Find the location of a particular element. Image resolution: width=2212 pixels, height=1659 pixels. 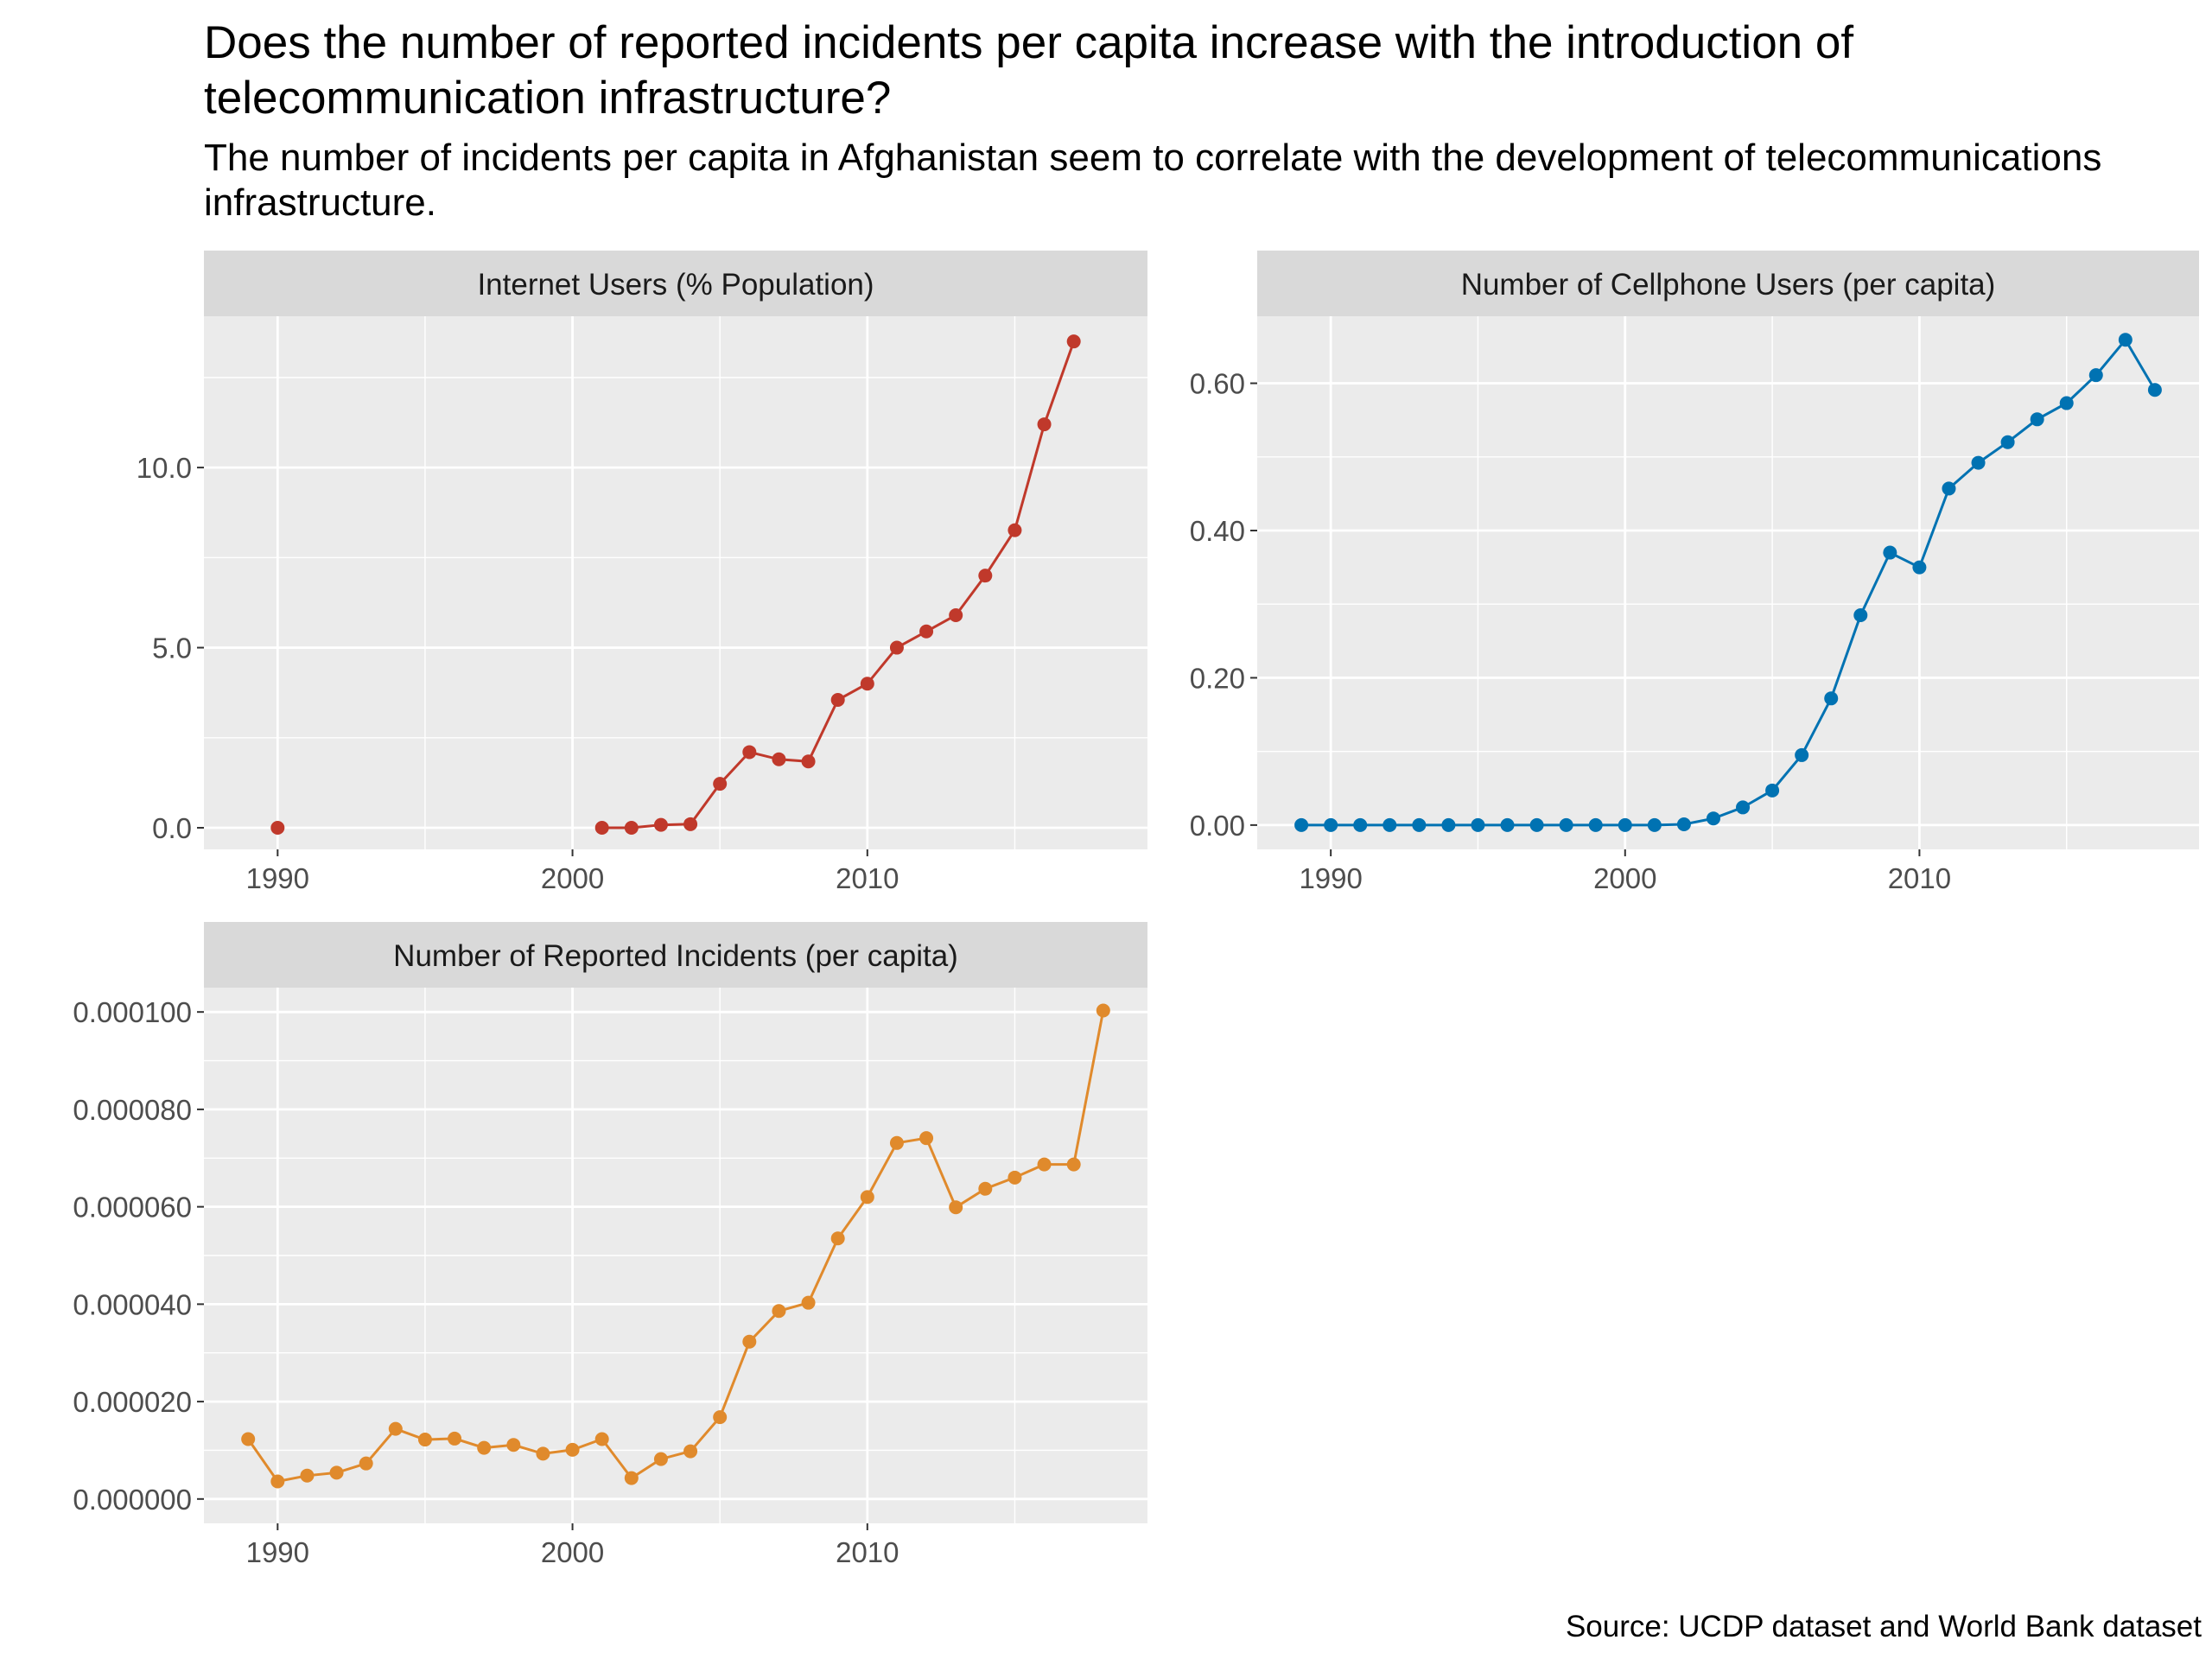

y-tick-label: 0.00 is located at coordinates (1217, 826).